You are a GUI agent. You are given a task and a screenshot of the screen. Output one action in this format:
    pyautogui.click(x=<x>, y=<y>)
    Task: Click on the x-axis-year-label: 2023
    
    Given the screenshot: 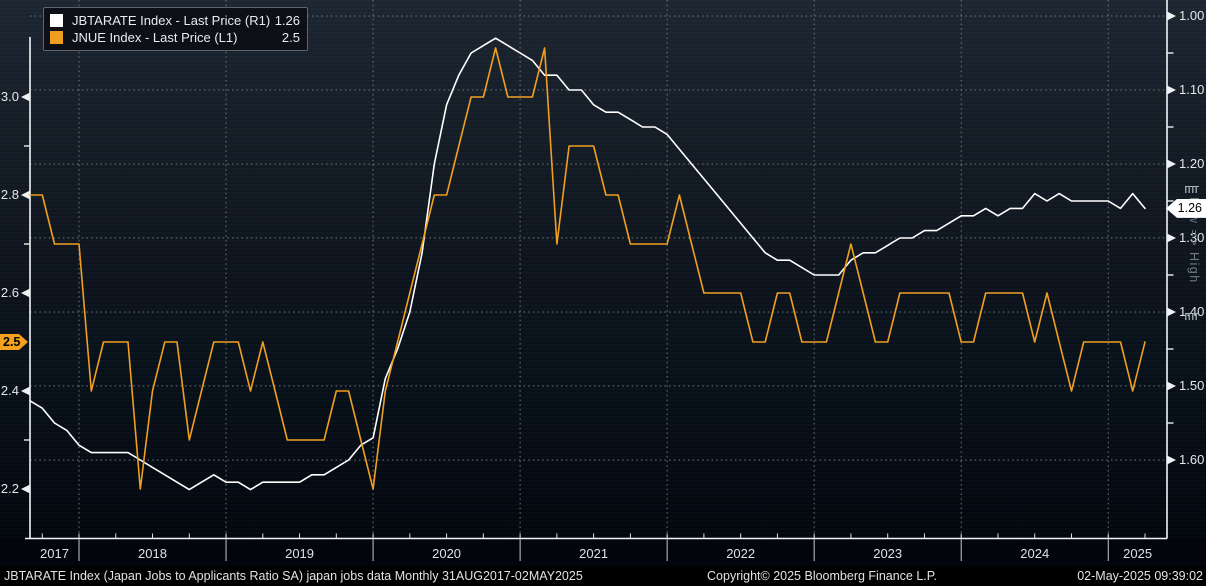 What is the action you would take?
    pyautogui.click(x=888, y=553)
    